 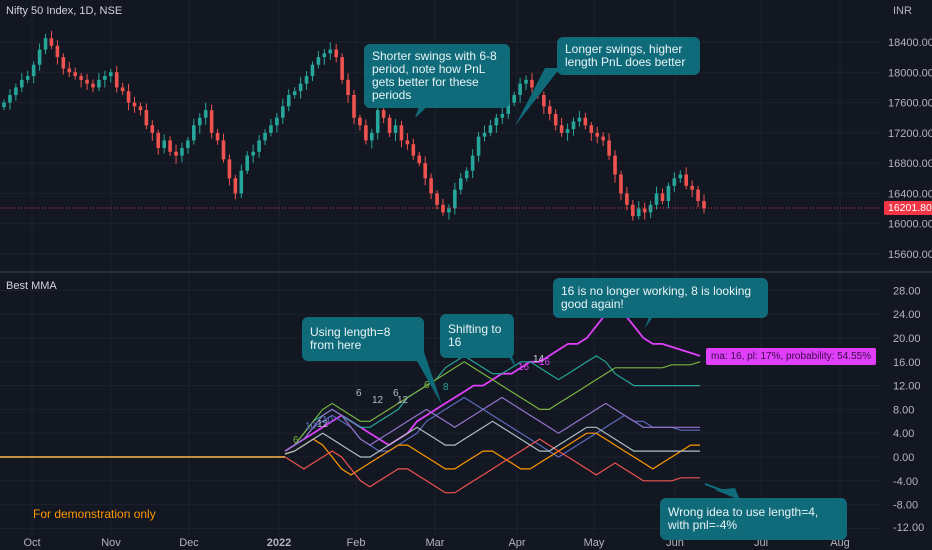 What do you see at coordinates (189, 543) in the screenshot?
I see `time-tick-label: Dec` at bounding box center [189, 543].